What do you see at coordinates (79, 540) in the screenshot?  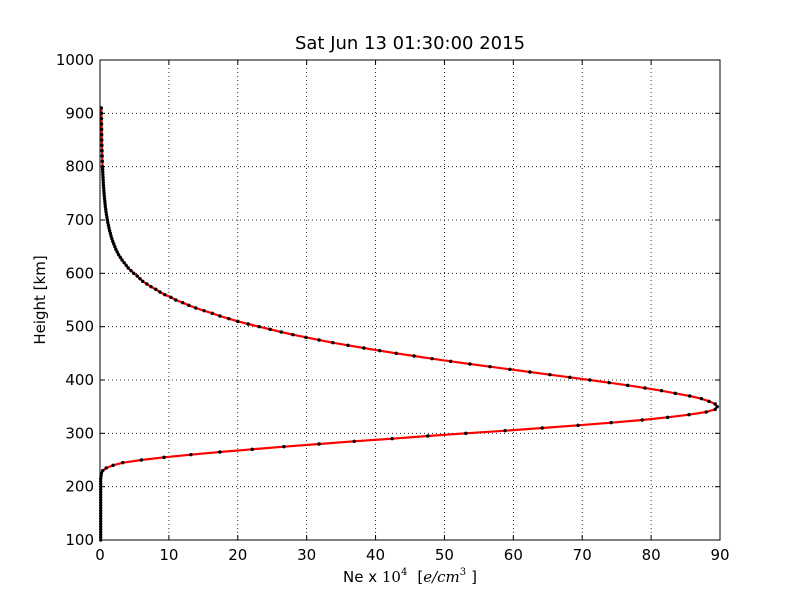 I see `y-tick-label: 100` at bounding box center [79, 540].